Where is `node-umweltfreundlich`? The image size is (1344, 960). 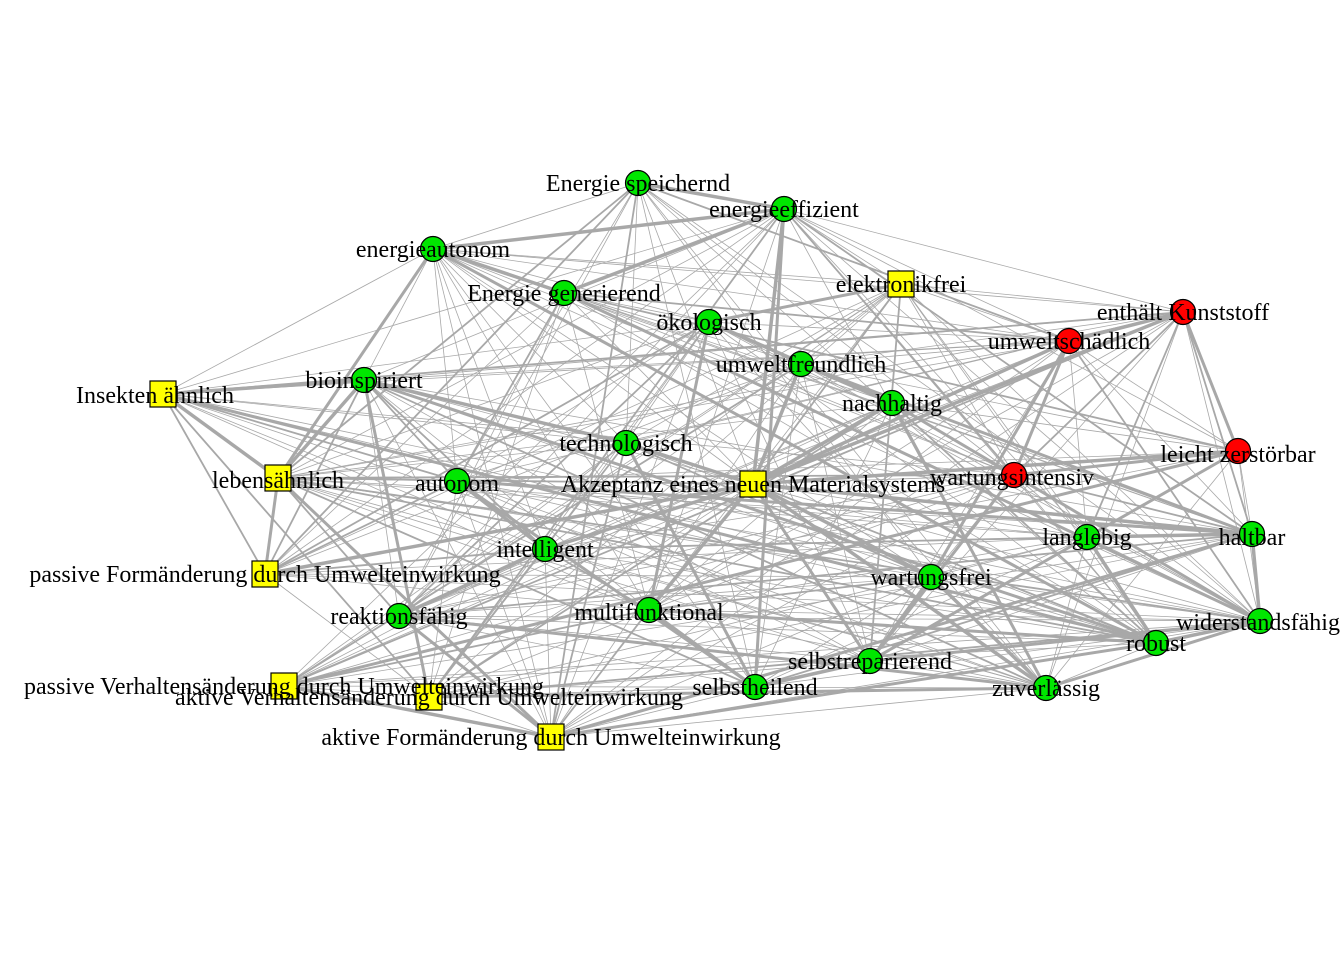 node-umweltfreundlich is located at coordinates (801, 364).